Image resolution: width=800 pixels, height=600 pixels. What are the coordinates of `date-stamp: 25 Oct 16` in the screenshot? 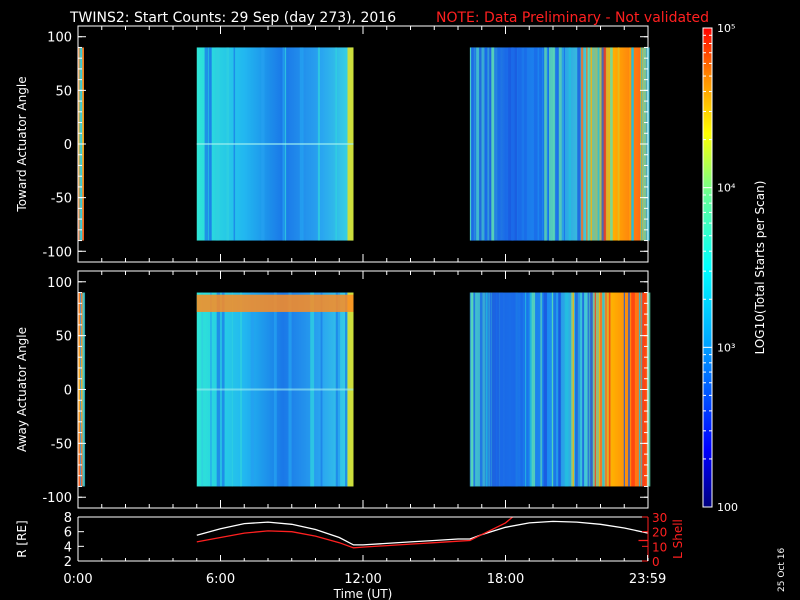 It's located at (782, 570).